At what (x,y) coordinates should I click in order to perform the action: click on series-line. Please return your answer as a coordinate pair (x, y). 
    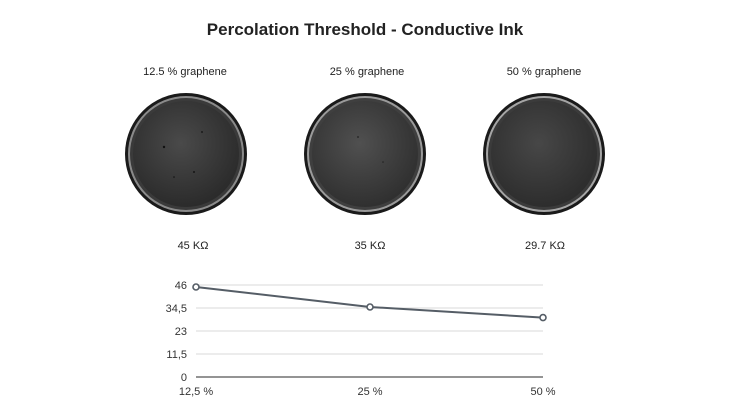
    Looking at the image, I should click on (369, 302).